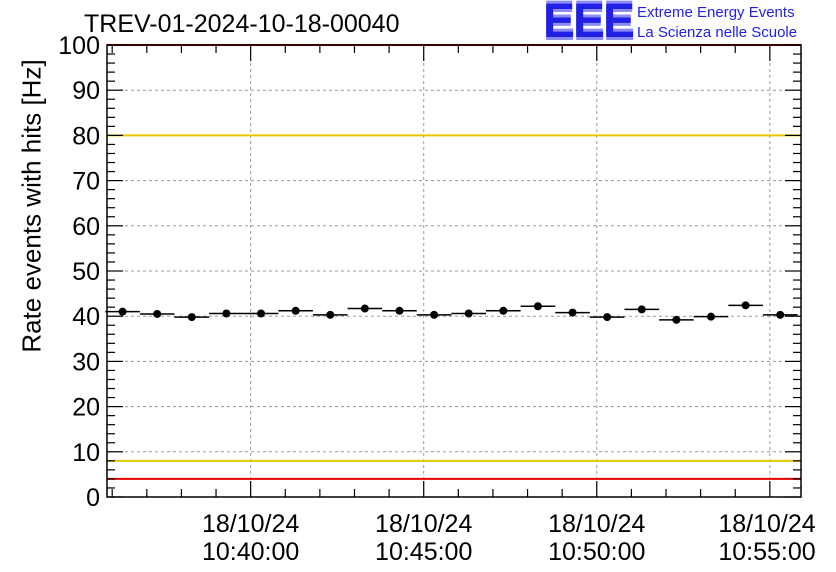 The width and height of the screenshot is (836, 572). Describe the element at coordinates (86, 272) in the screenshot. I see `y-tick-label: 50` at that location.